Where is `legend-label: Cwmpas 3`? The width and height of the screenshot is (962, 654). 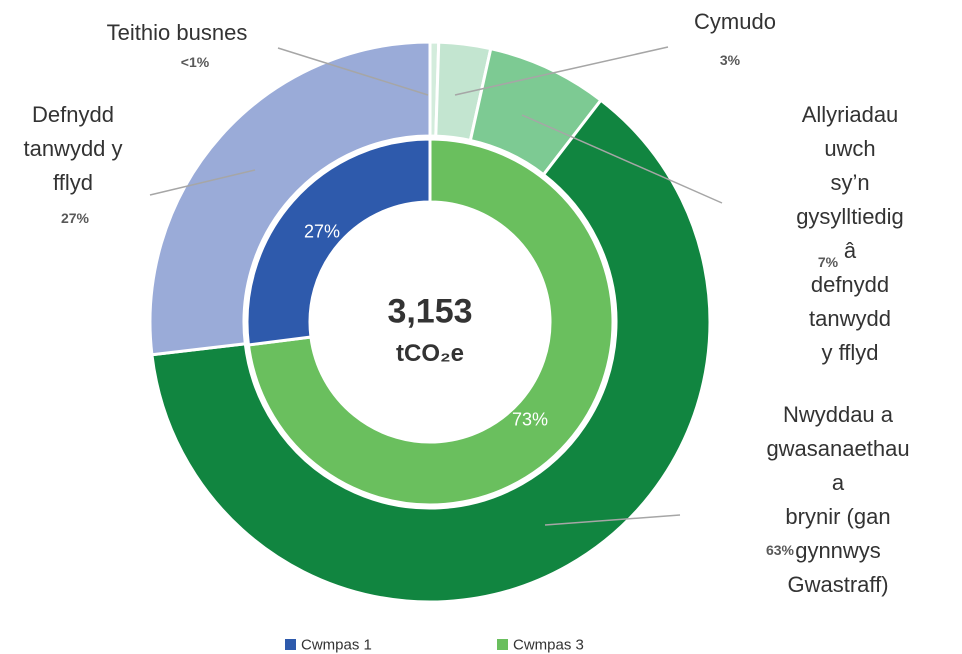 legend-label: Cwmpas 3 is located at coordinates (548, 645).